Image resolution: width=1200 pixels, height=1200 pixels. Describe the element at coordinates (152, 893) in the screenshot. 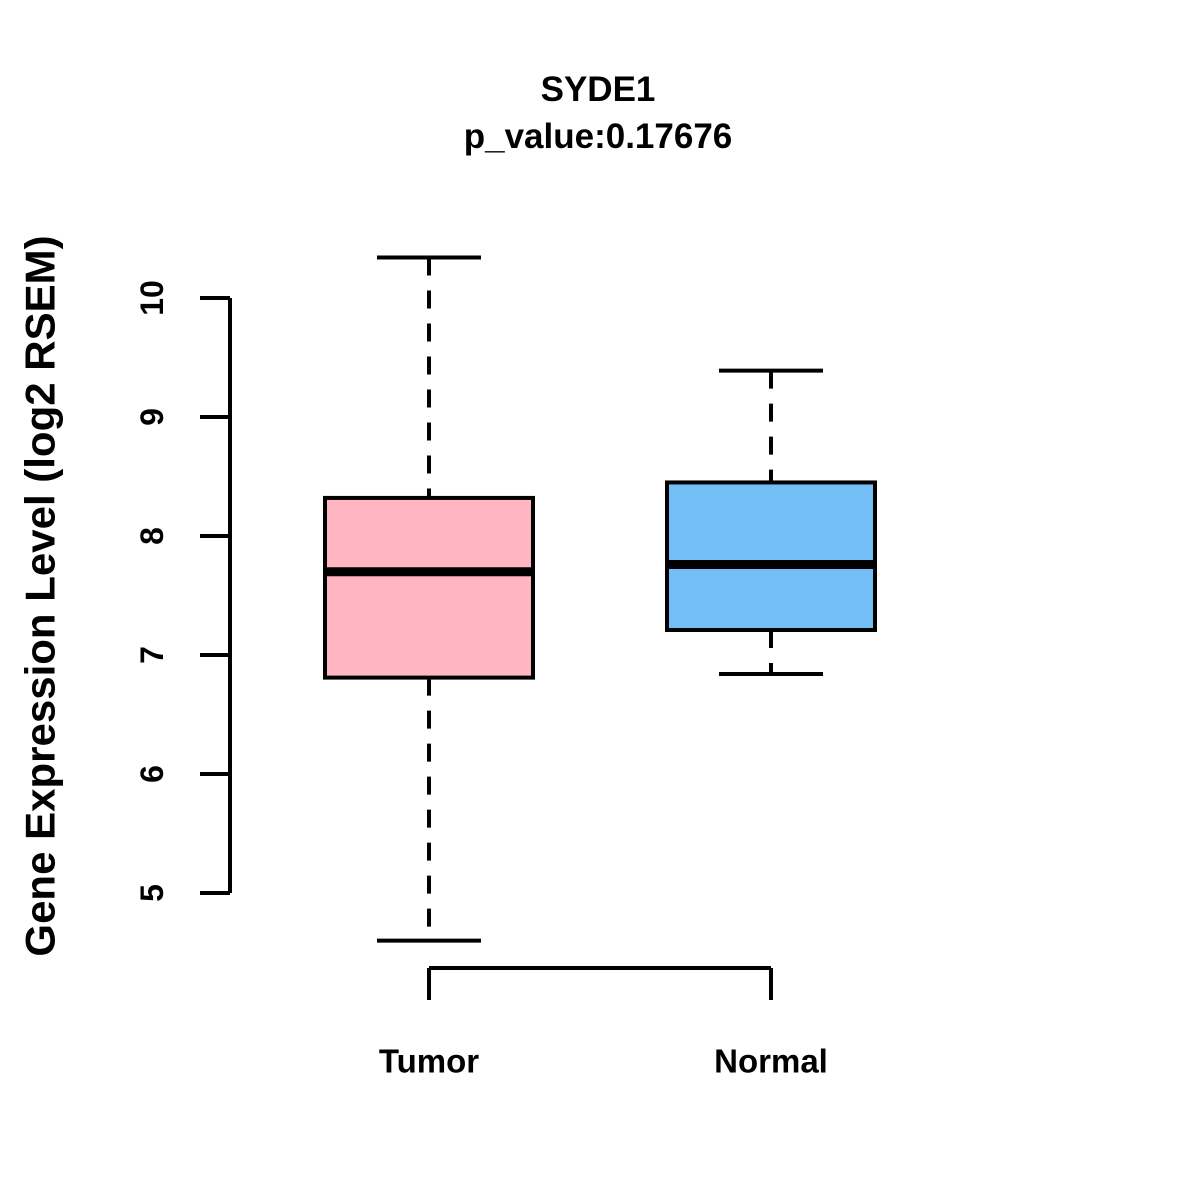

I see `y-axis-tick-label: 5` at that location.